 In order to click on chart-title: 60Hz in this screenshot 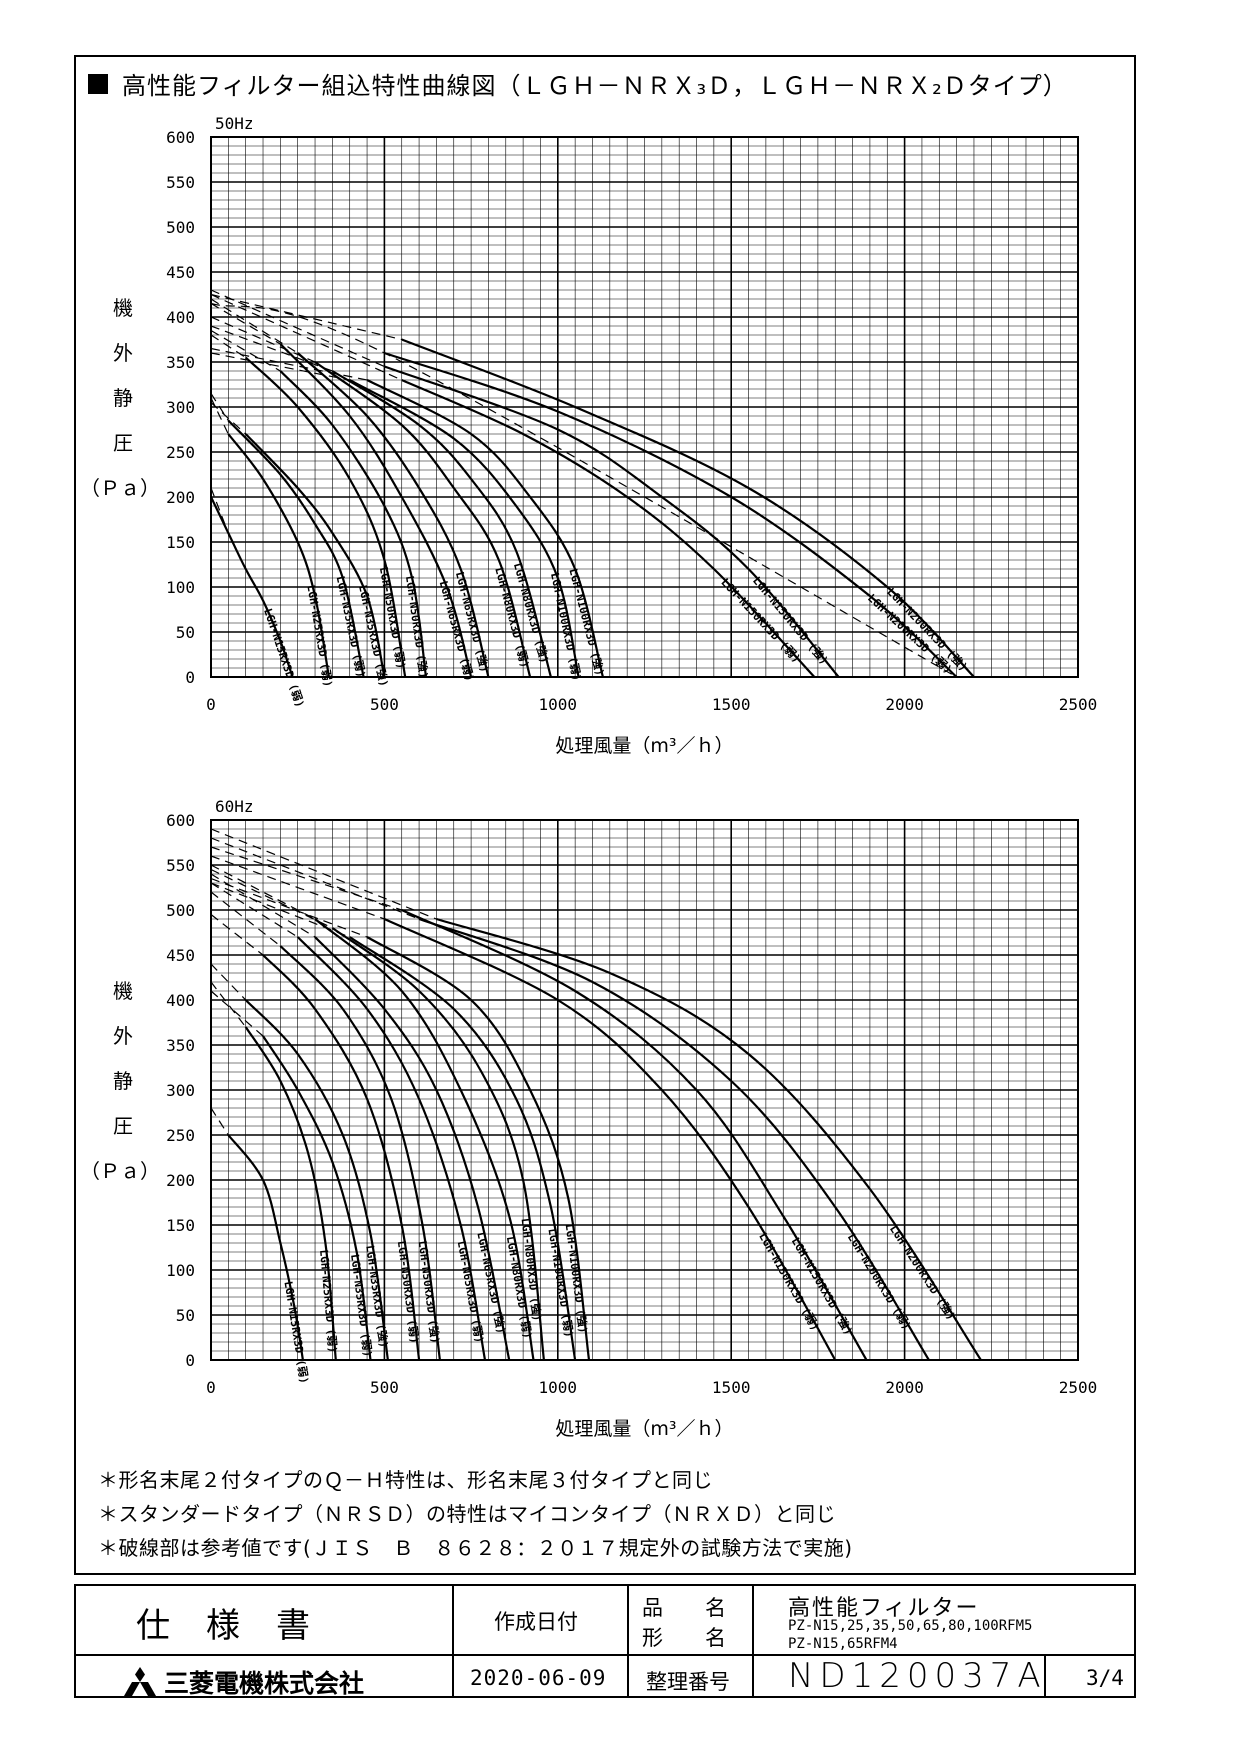, I will do `click(234, 806)`.